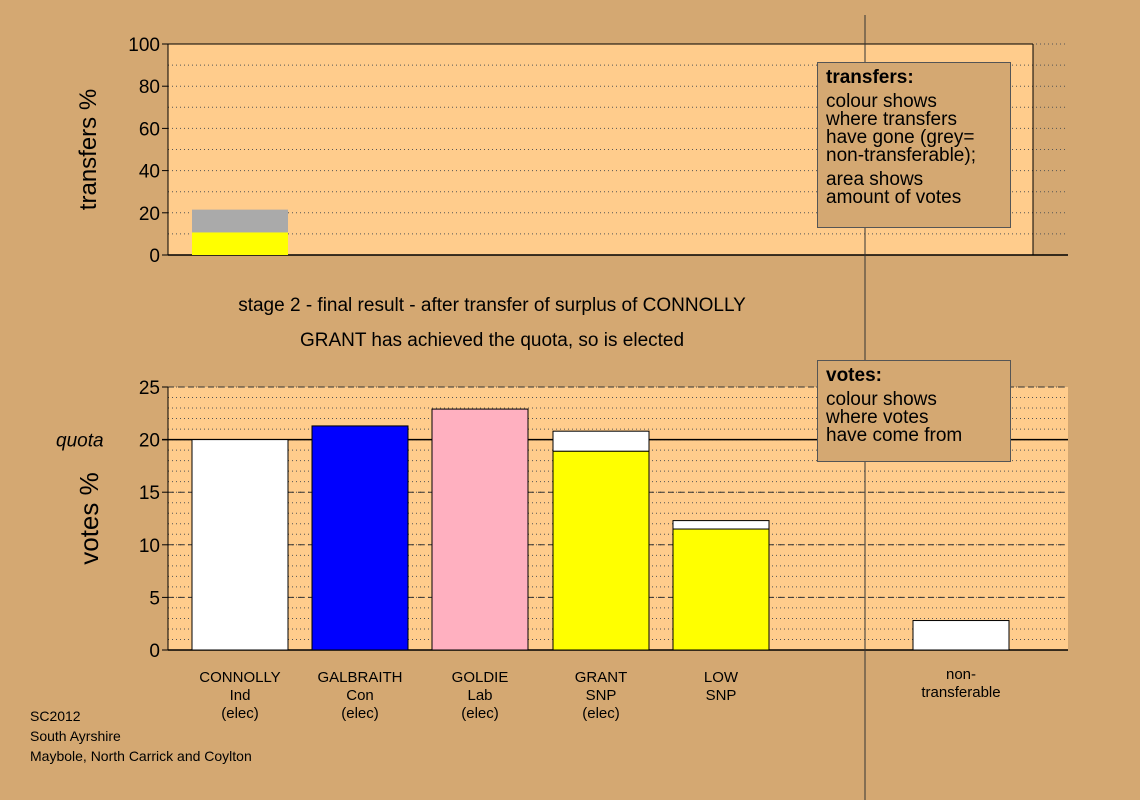 This screenshot has width=1140, height=800. What do you see at coordinates (154, 598) in the screenshot?
I see `y-tick-label: 5` at bounding box center [154, 598].